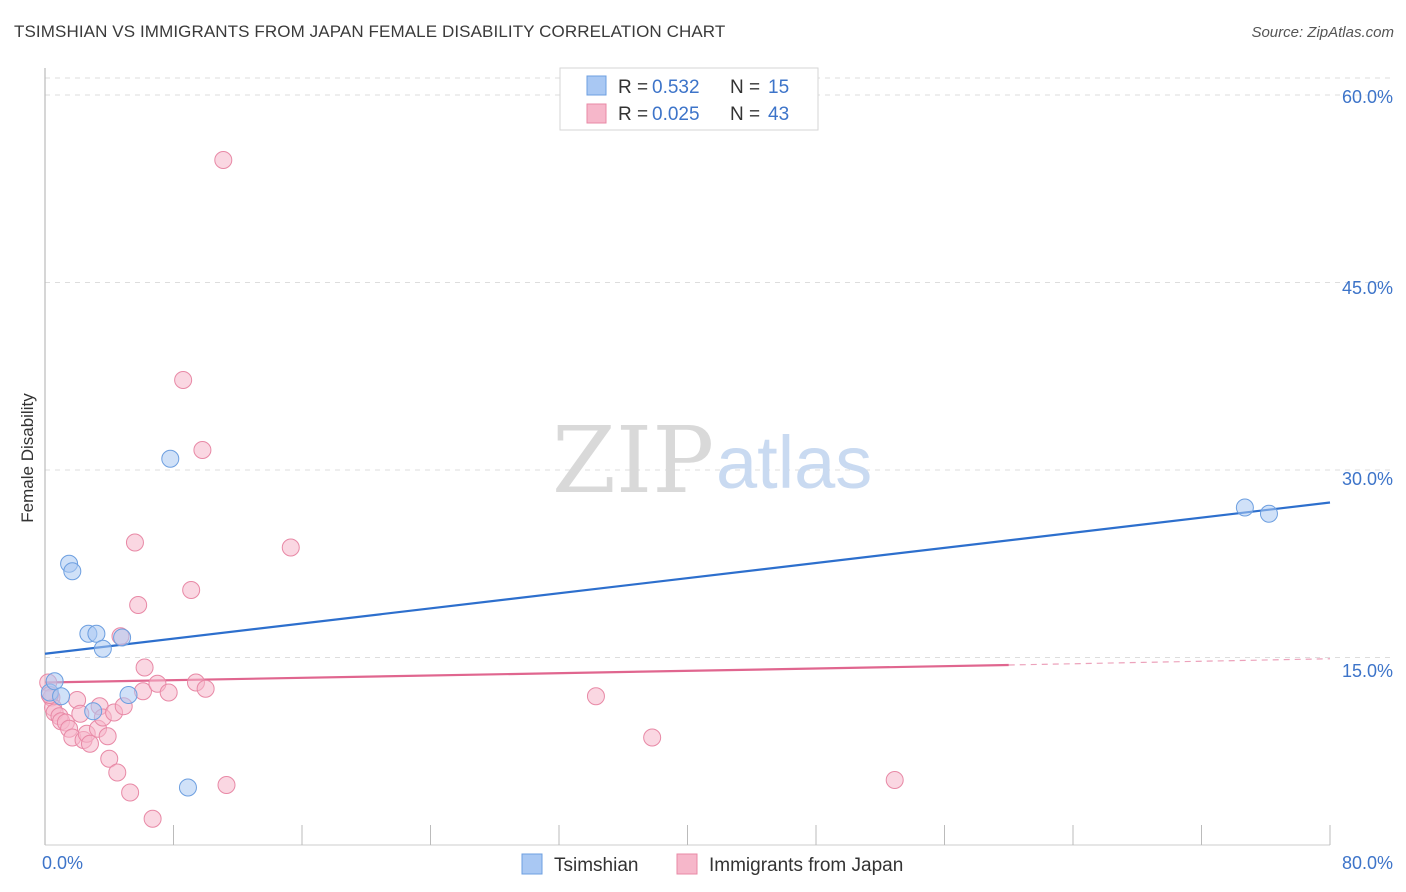 The width and height of the screenshot is (1406, 892). What do you see at coordinates (806, 865) in the screenshot?
I see `legend-label-japan: Immigrants from Japan` at bounding box center [806, 865].